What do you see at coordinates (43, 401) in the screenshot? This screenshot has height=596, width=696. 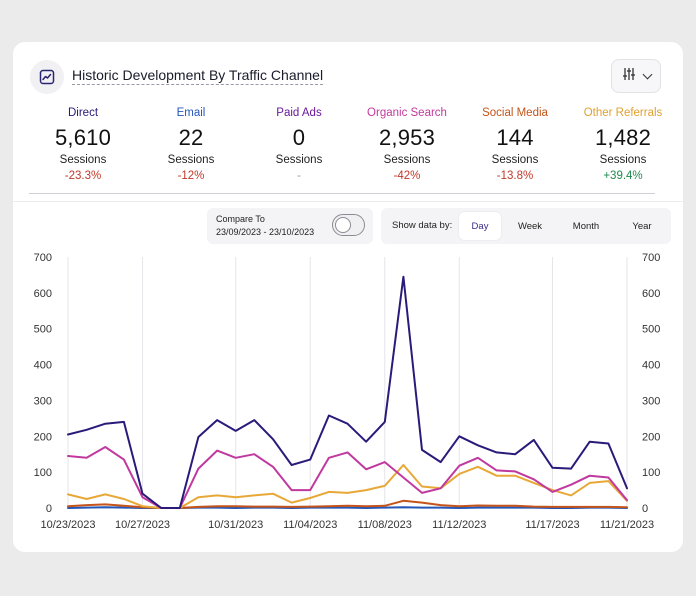 I see `y-tick-label-left: 300` at bounding box center [43, 401].